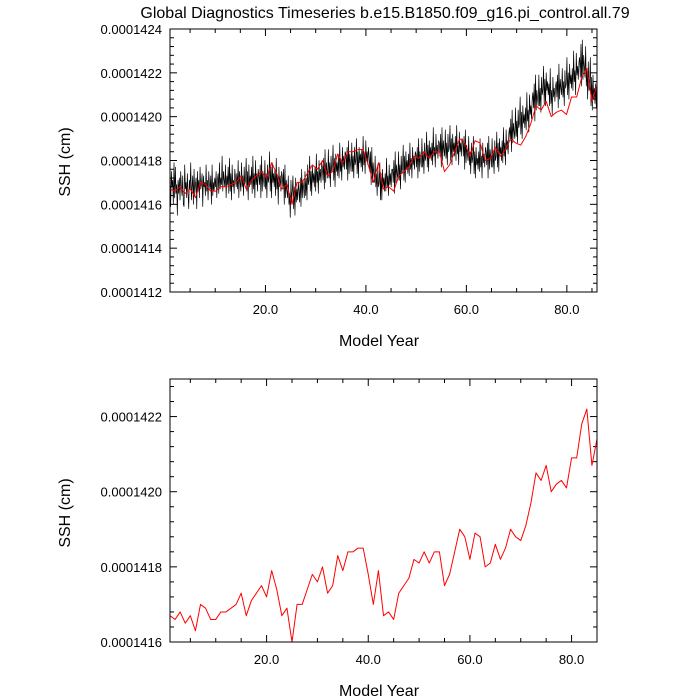 Image resolution: width=700 pixels, height=700 pixels. Describe the element at coordinates (131, 29) in the screenshot. I see `top-panel-y-tick-label: 0.0001424` at that location.